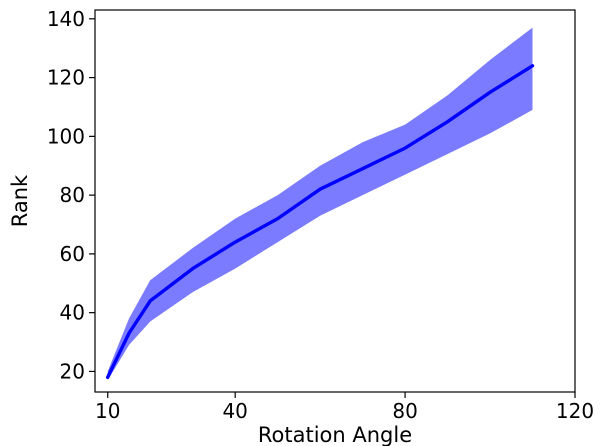  Describe the element at coordinates (20, 200) in the screenshot. I see `y-axis-label: Rank` at that location.